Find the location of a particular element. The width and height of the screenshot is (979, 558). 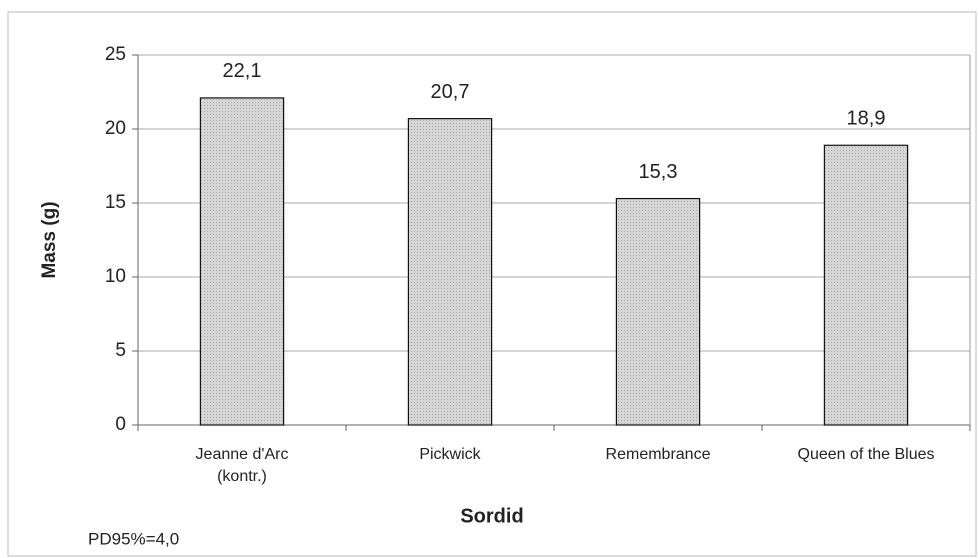

x-tick-label: Jeanne d'Arc (kontr.) is located at coordinates (242, 465).